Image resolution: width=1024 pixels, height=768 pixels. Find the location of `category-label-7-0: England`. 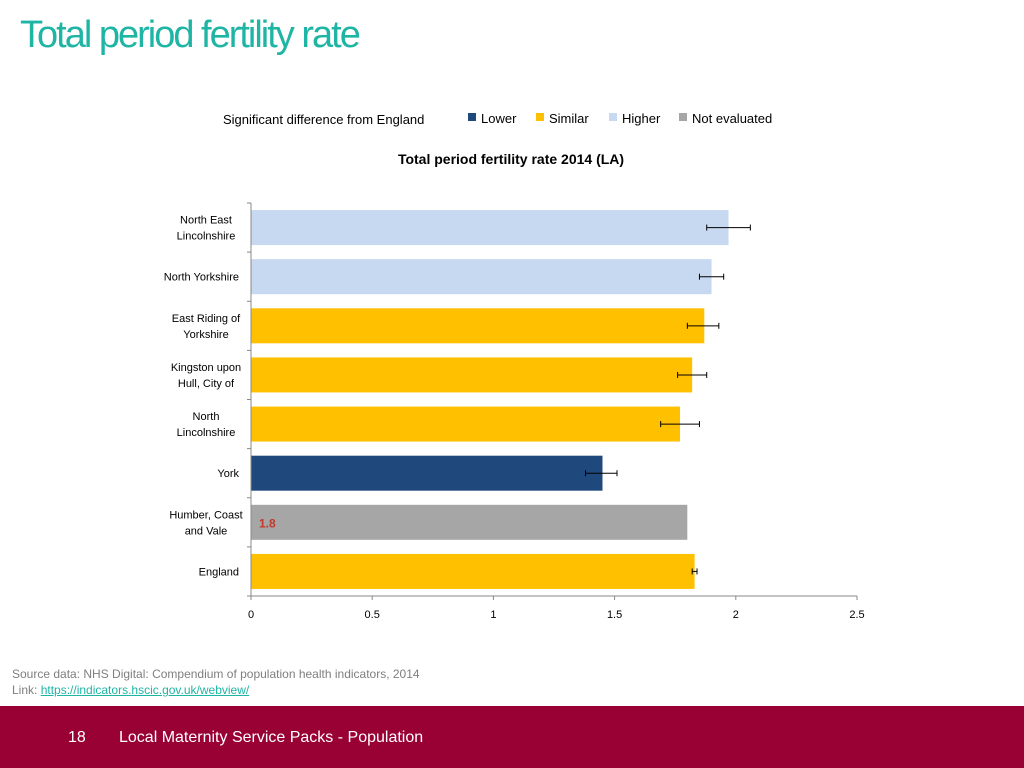

category-label-7-0: England is located at coordinates (219, 572).